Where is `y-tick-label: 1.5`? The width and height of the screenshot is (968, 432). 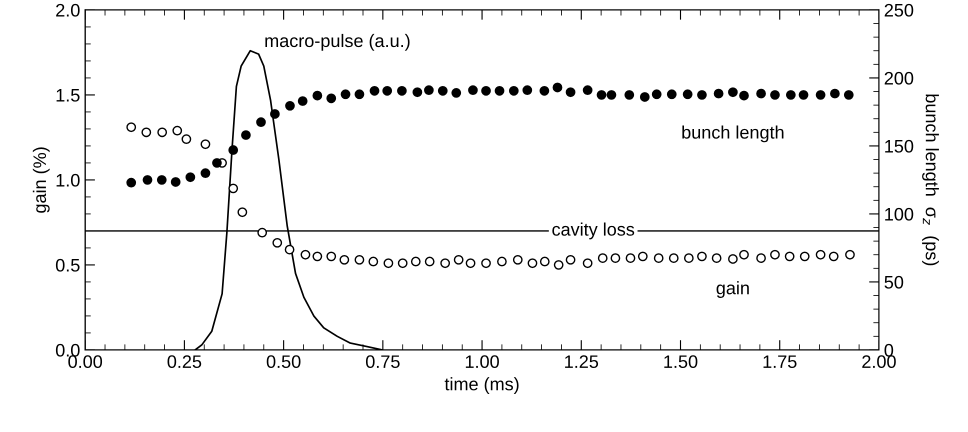 y-tick-label: 1.5 is located at coordinates (68, 95).